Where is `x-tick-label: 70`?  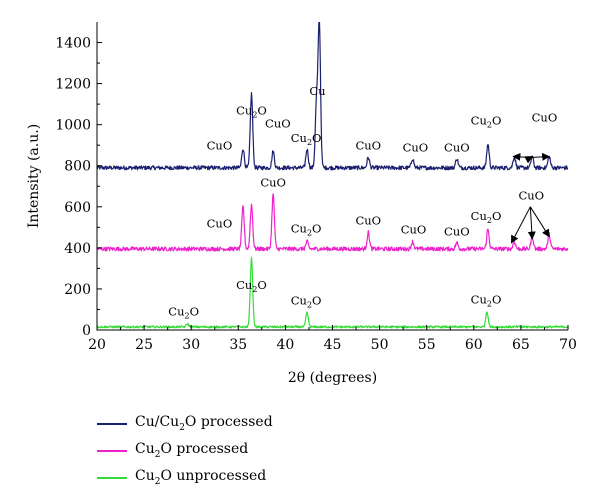 x-tick-label: 70 is located at coordinates (568, 345).